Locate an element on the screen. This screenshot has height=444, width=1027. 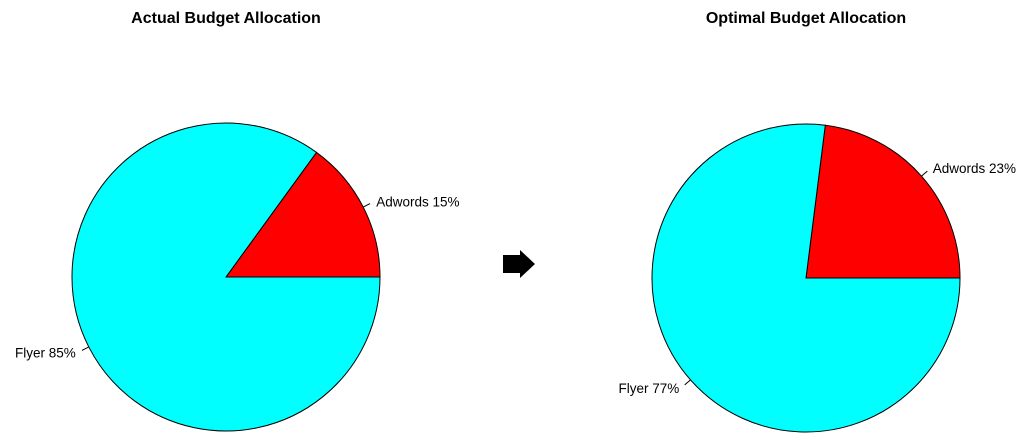
right-arrow-icon is located at coordinates (519, 264).